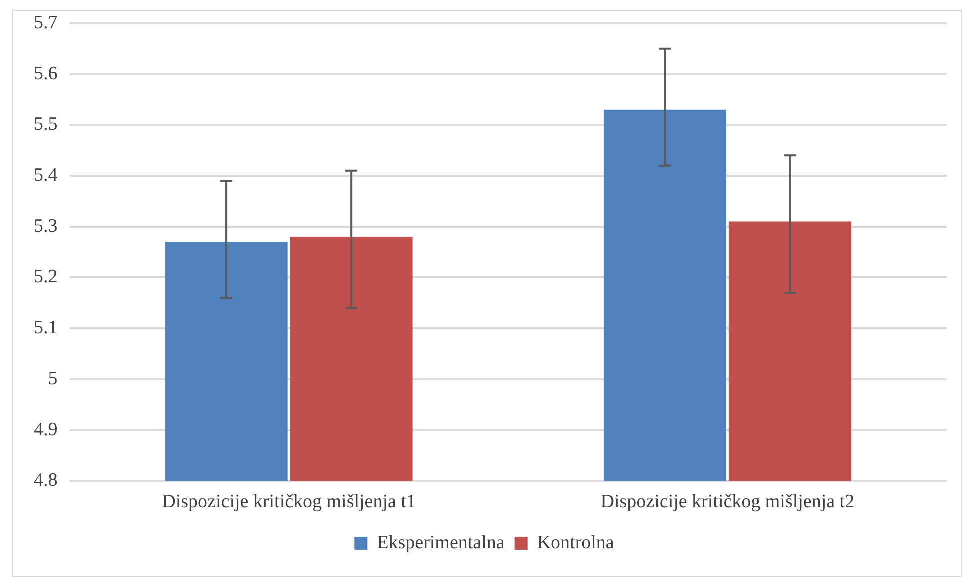 Image resolution: width=965 pixels, height=579 pixels. Describe the element at coordinates (46, 328) in the screenshot. I see `y-tick-label: 5.1` at that location.